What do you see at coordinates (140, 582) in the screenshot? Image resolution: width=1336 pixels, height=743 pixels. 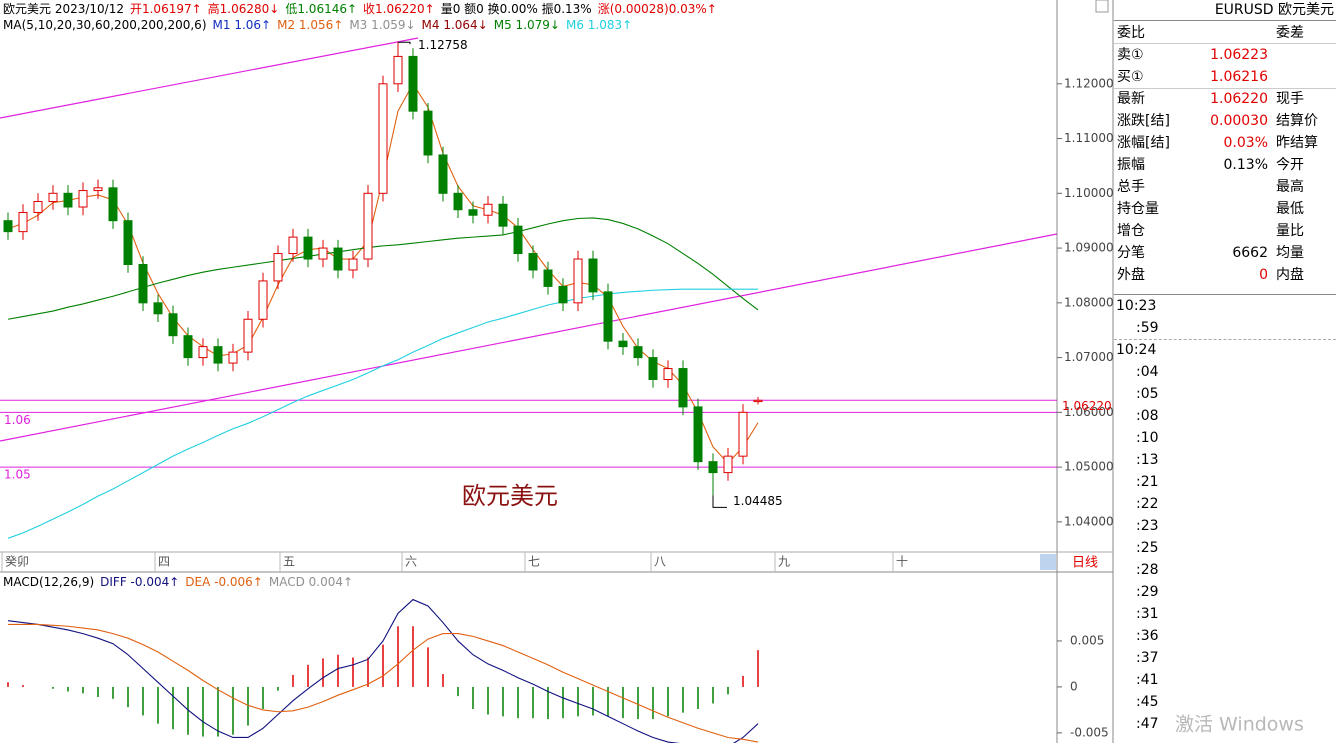 I see `header-item: DIFF -0.004↑` at bounding box center [140, 582].